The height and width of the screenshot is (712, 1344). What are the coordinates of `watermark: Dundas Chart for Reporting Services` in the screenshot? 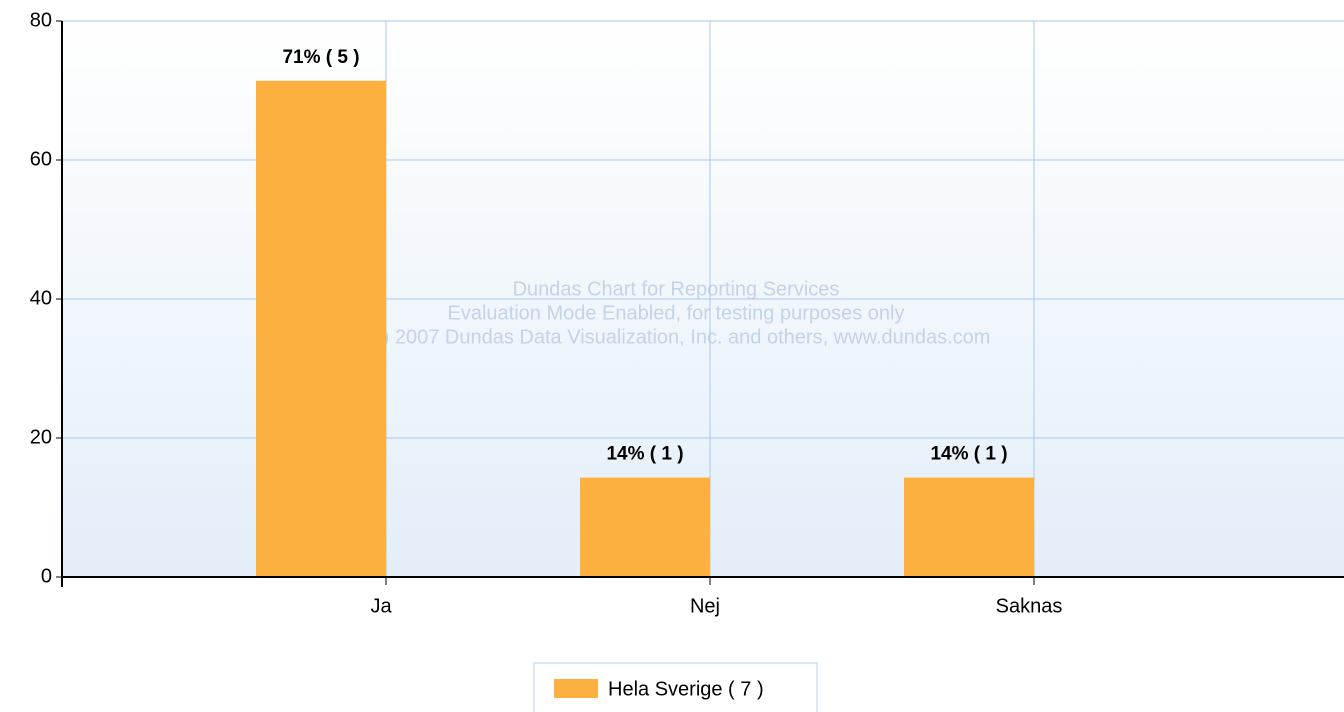 It's located at (676, 289).